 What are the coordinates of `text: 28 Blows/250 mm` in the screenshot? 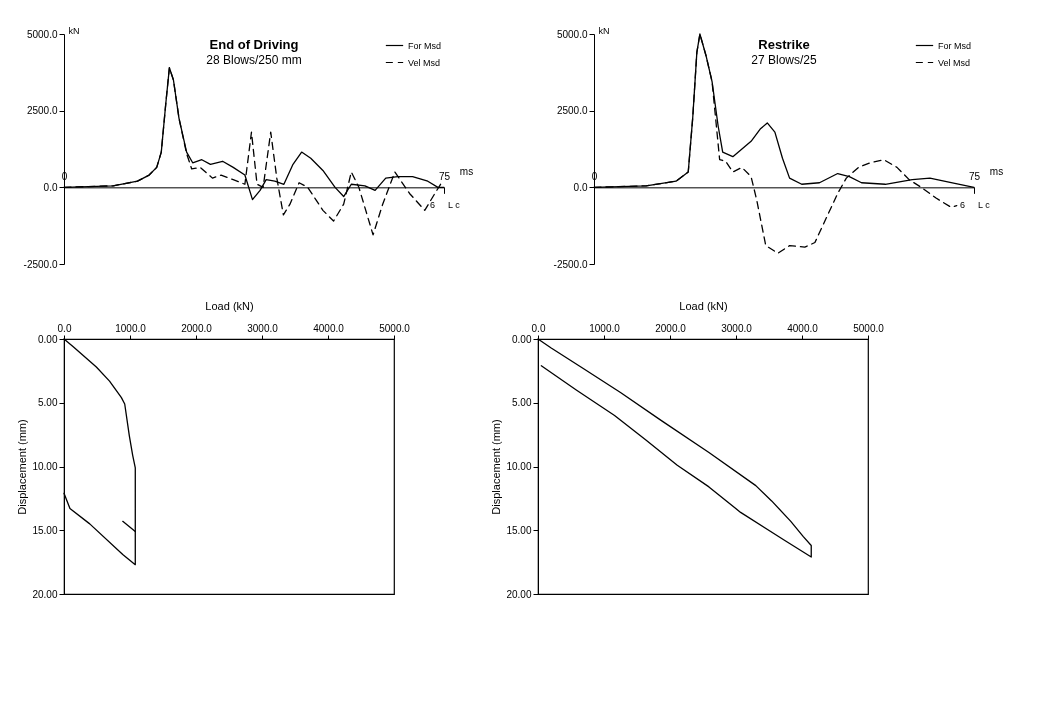 It's located at (254, 60).